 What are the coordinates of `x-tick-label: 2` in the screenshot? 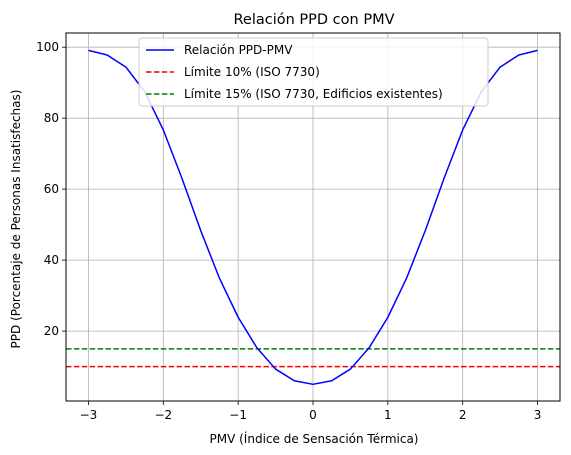 It's located at (463, 415).